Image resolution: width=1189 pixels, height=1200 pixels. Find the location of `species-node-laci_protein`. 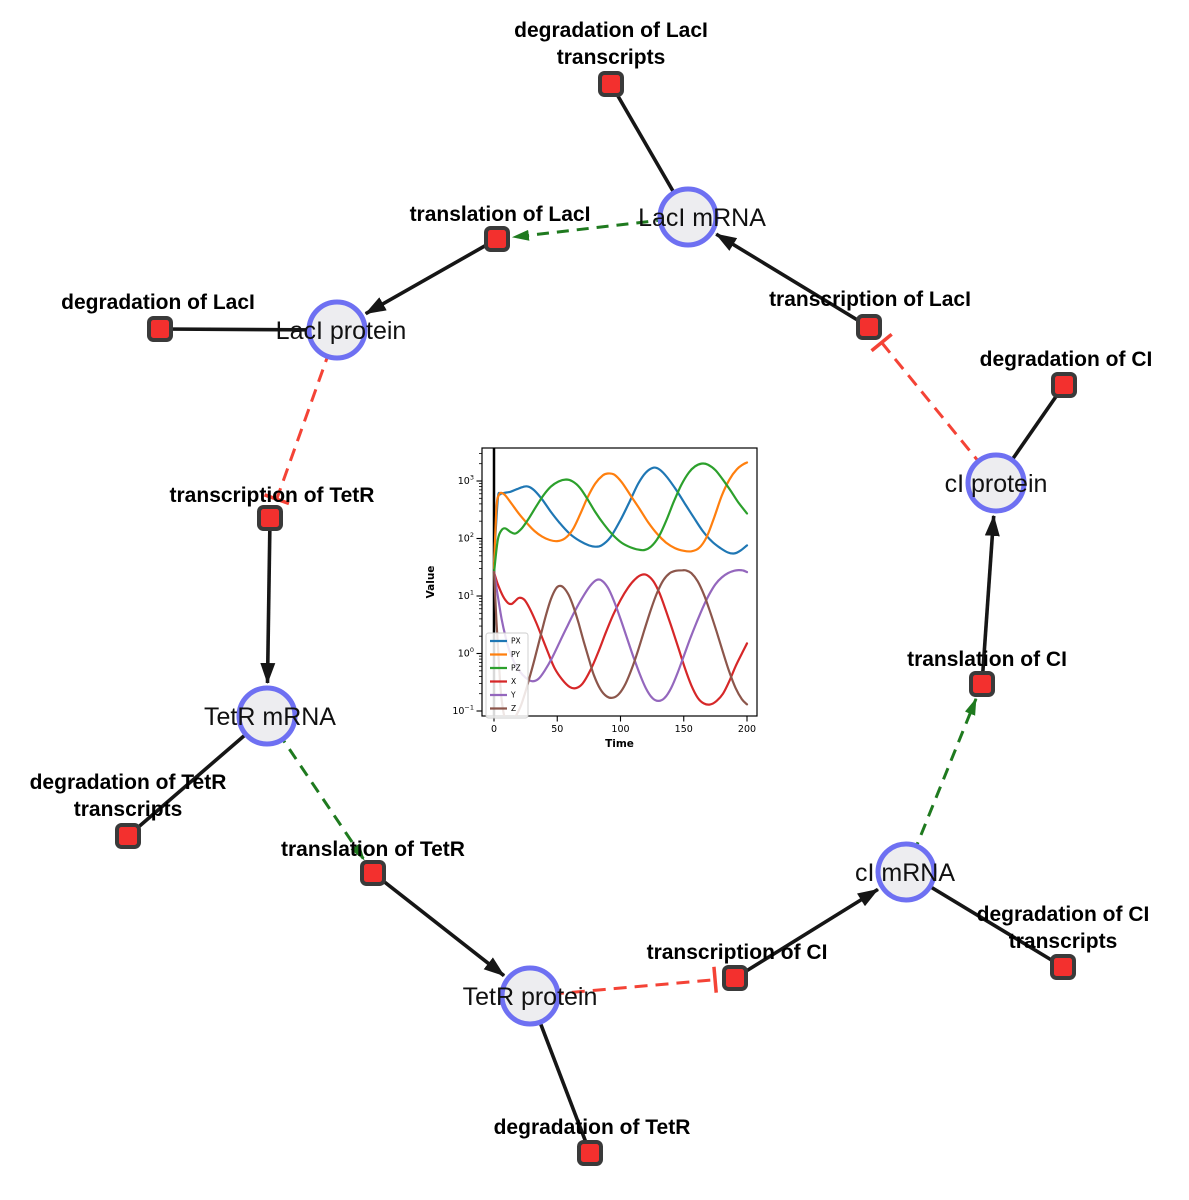

species-node-laci_protein is located at coordinates (337, 330).